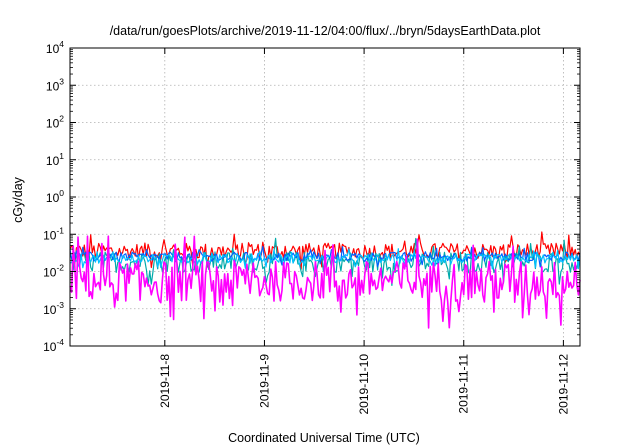  Describe the element at coordinates (53, 345) in the screenshot. I see `y-tick-label: 10⁻⁴` at that location.